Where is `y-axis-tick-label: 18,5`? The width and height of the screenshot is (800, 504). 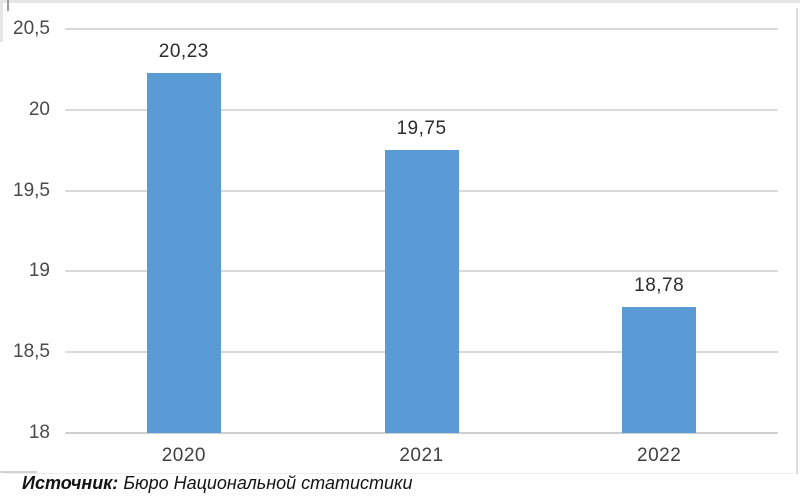
y-axis-tick-label: 18,5 is located at coordinates (31, 352).